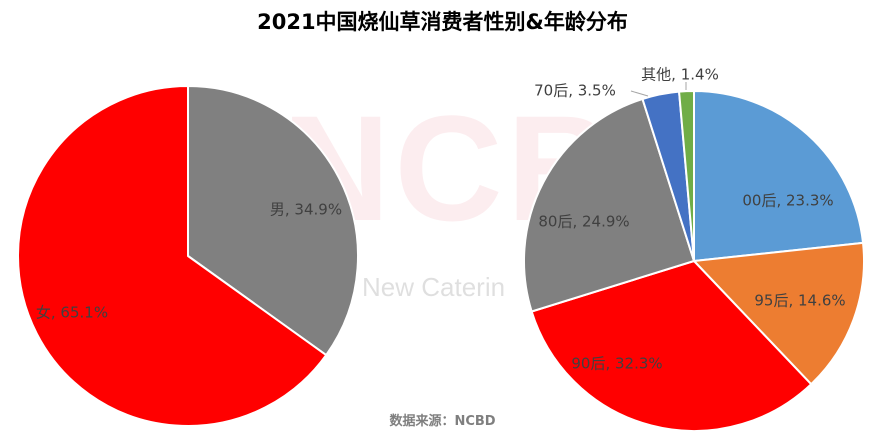  Describe the element at coordinates (583, 222) in the screenshot. I see `age-data-label-3: 80后, 24.9%` at that location.